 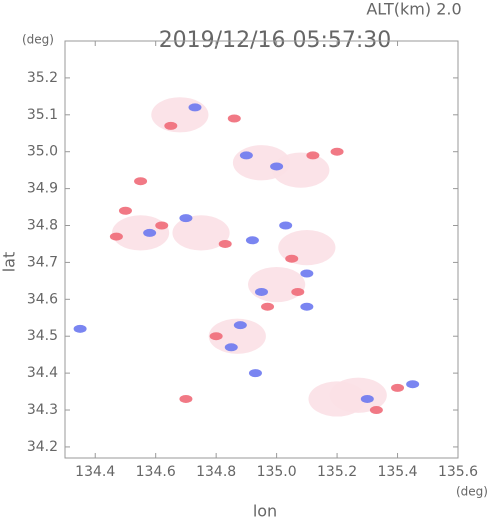 What do you see at coordinates (42, 115) in the screenshot?
I see `y-tick-label: 35.1` at bounding box center [42, 115].